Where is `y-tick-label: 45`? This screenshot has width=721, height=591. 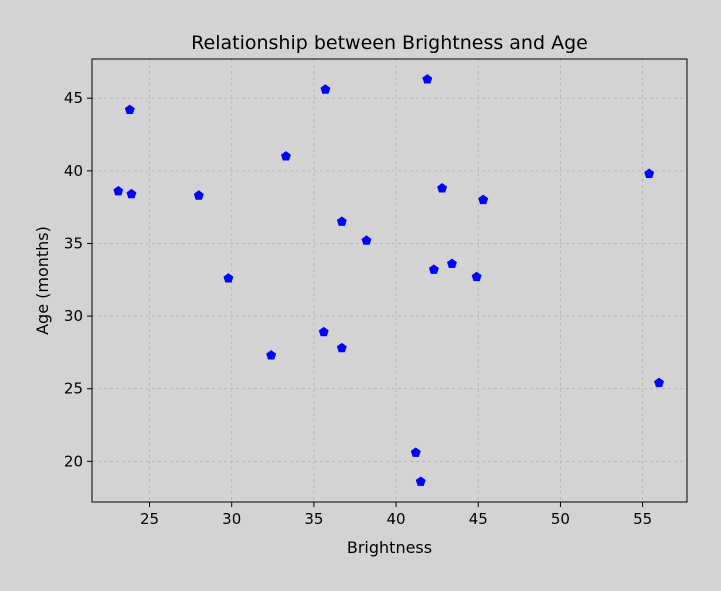 y-tick-label: 45 is located at coordinates (73, 98).